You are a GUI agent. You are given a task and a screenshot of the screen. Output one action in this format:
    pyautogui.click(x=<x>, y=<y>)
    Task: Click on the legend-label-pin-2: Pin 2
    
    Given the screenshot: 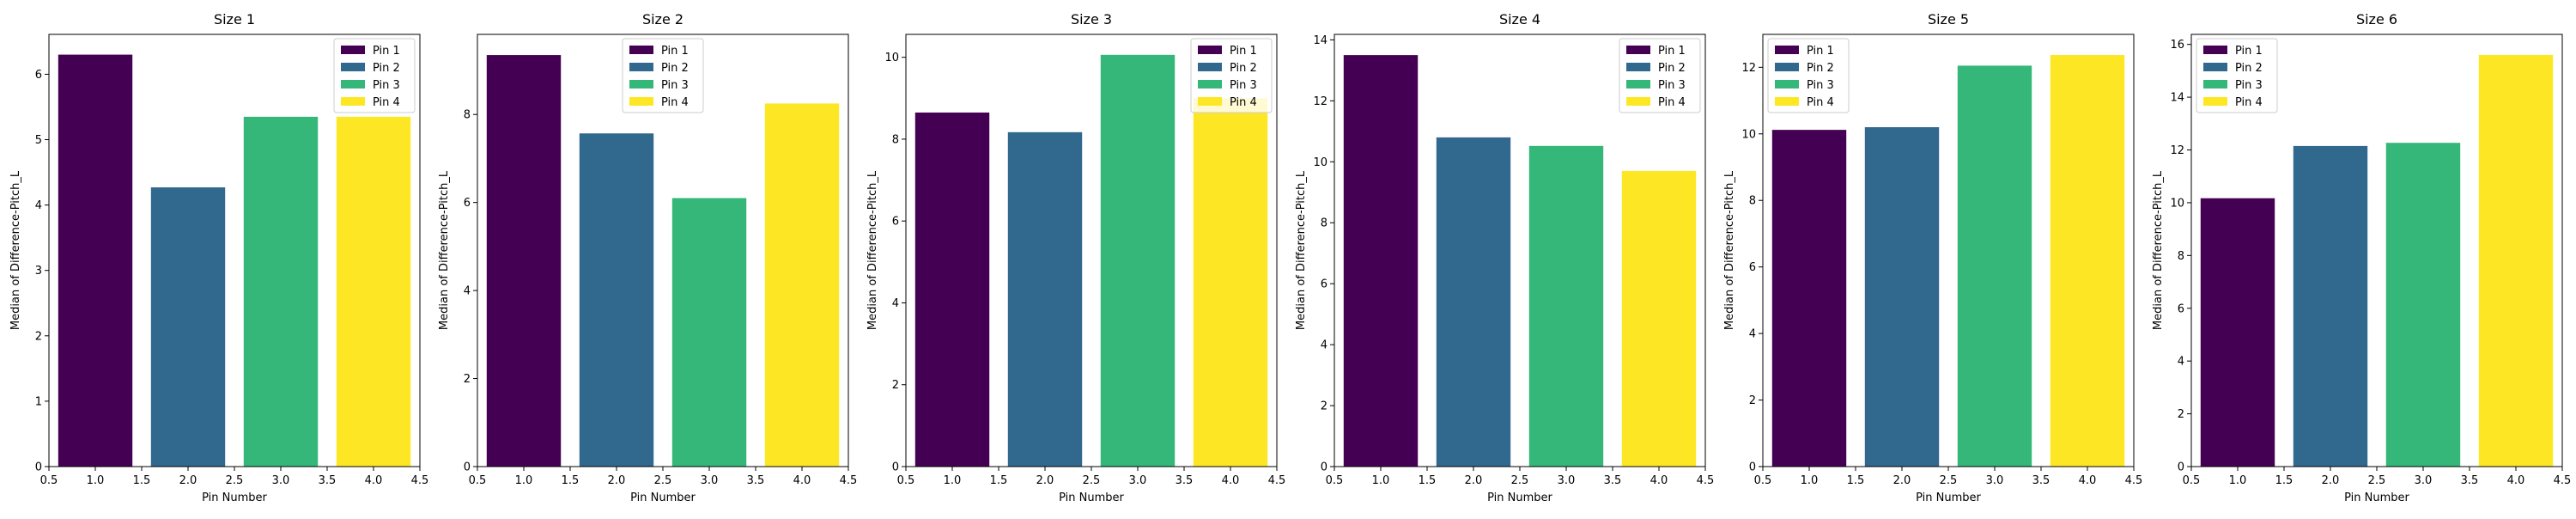 What is the action you would take?
    pyautogui.click(x=2249, y=68)
    